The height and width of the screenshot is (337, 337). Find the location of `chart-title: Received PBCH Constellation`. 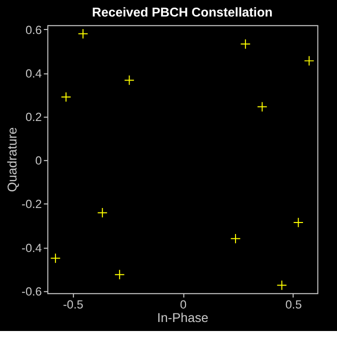

chart-title: Received PBCH Constellation is located at coordinates (182, 12).